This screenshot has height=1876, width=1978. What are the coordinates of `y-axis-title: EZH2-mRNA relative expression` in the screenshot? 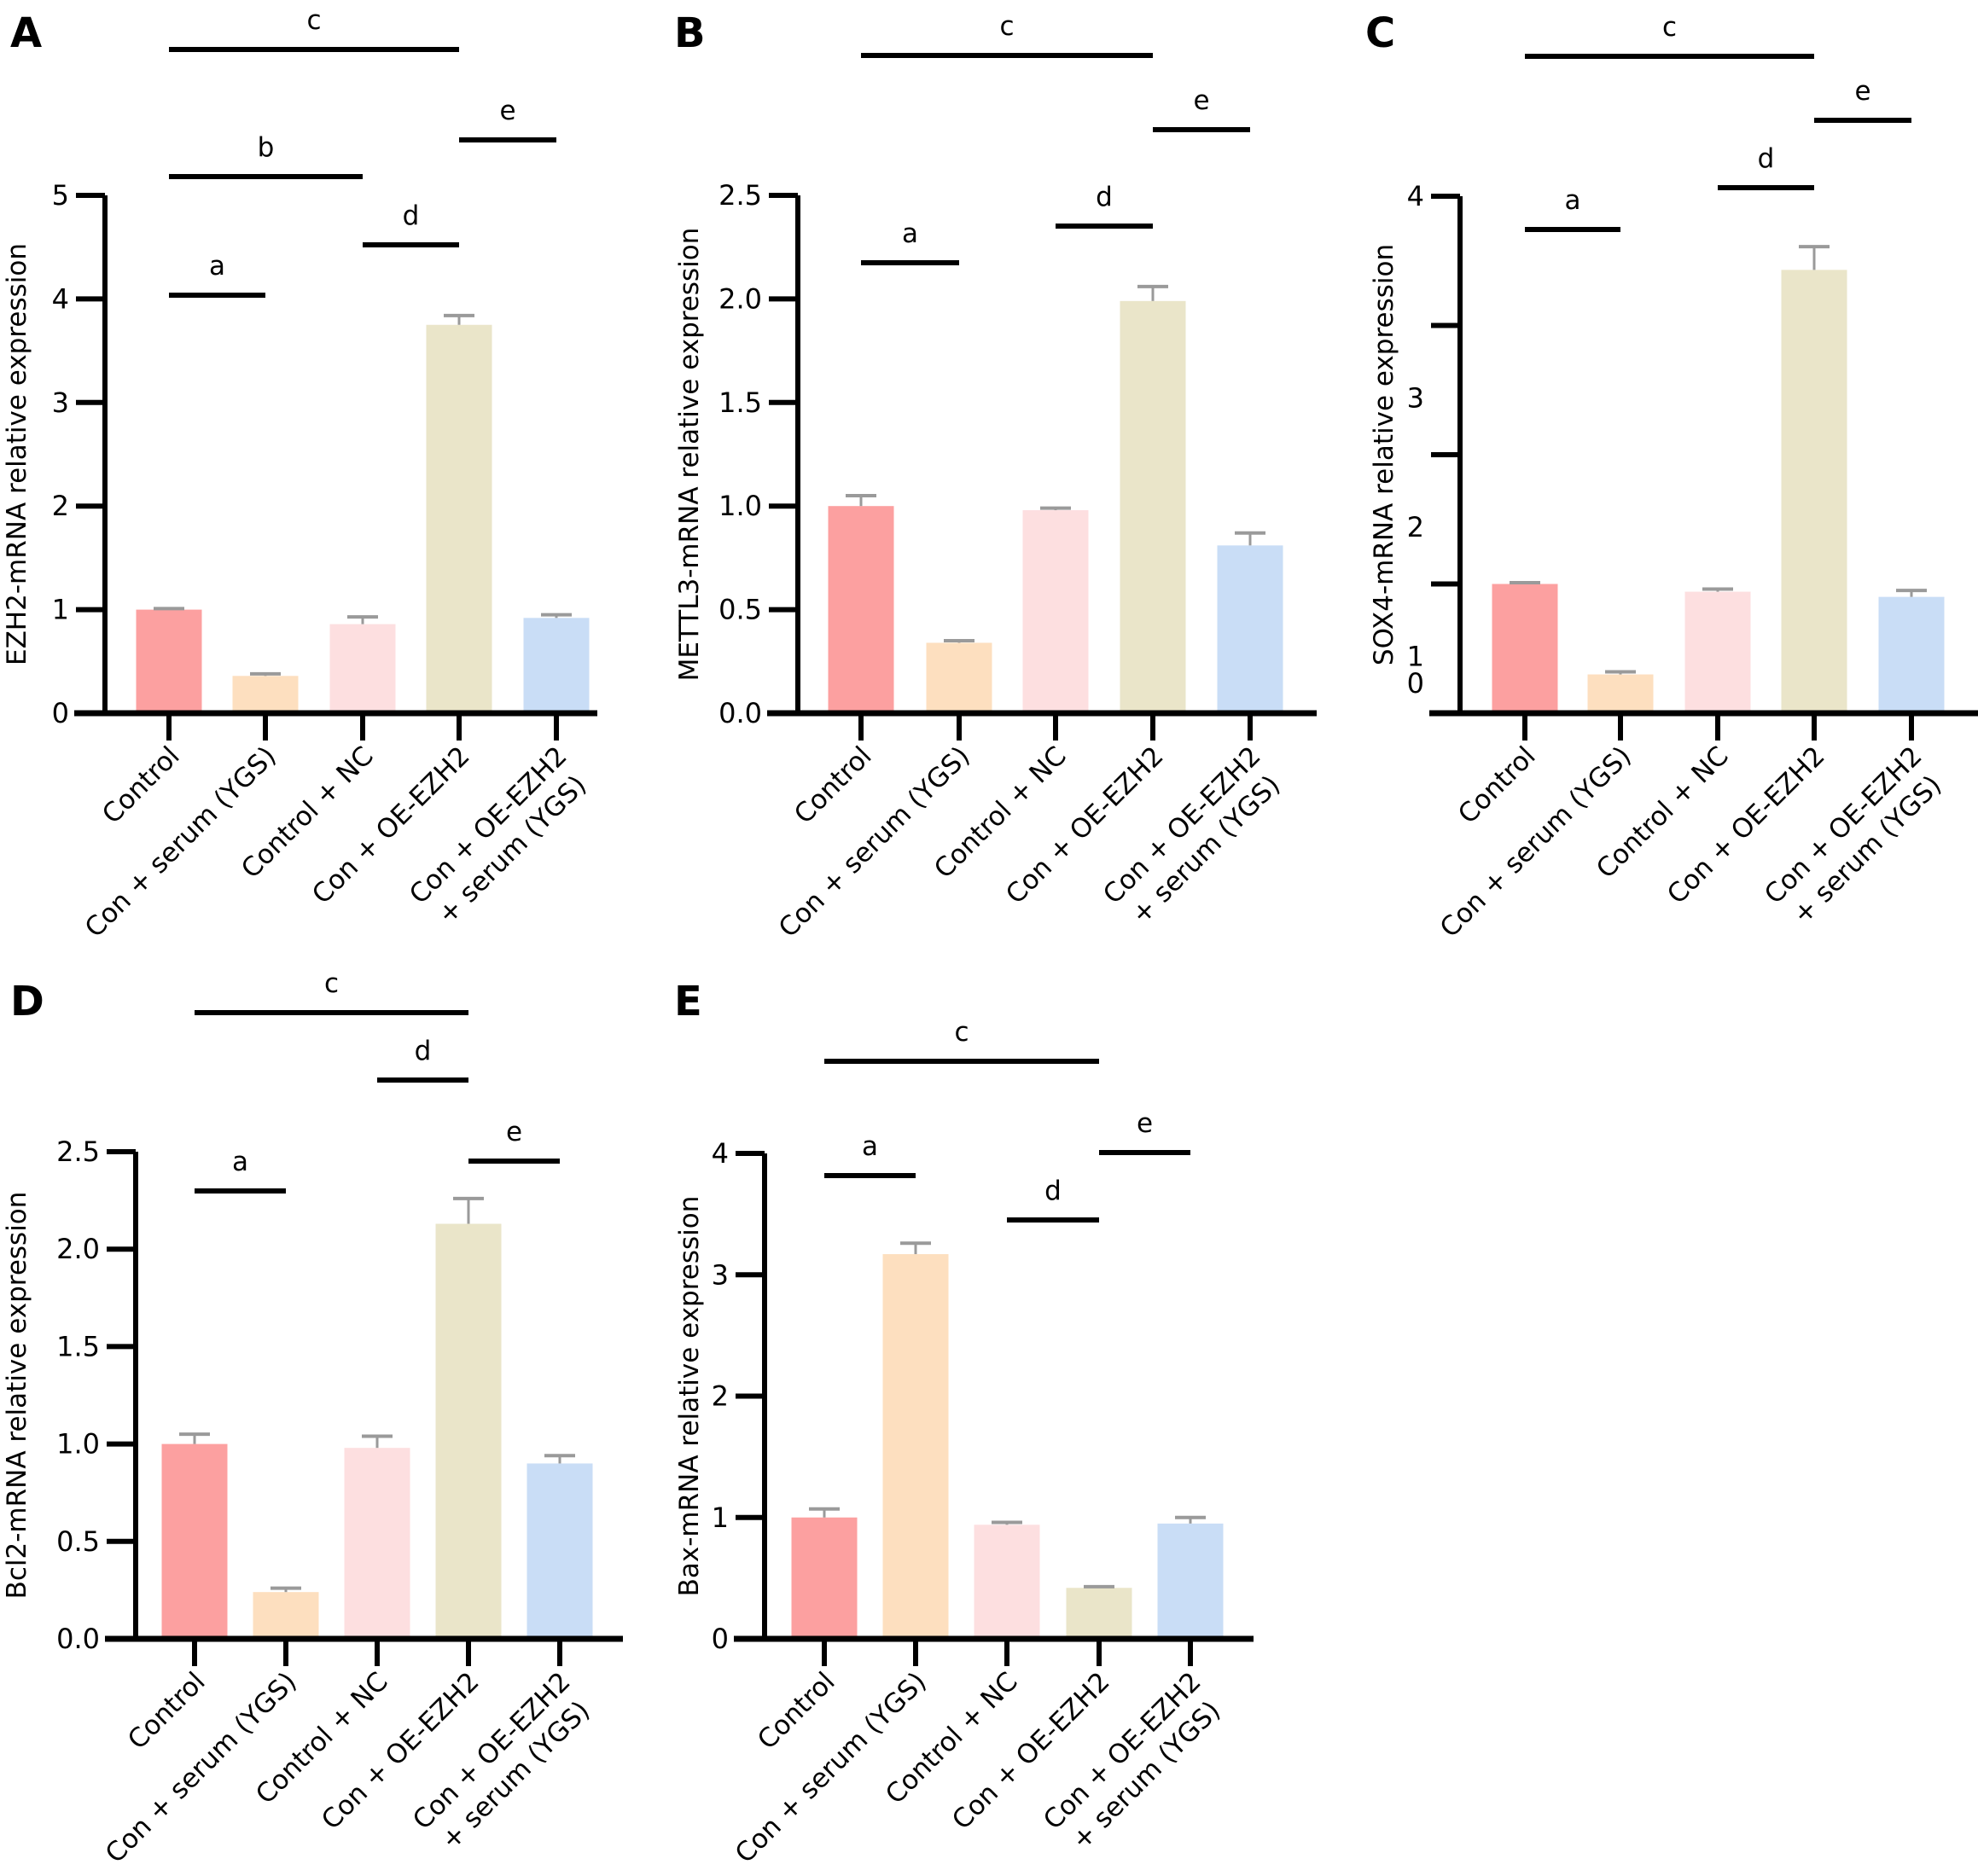 It's located at (17, 454).